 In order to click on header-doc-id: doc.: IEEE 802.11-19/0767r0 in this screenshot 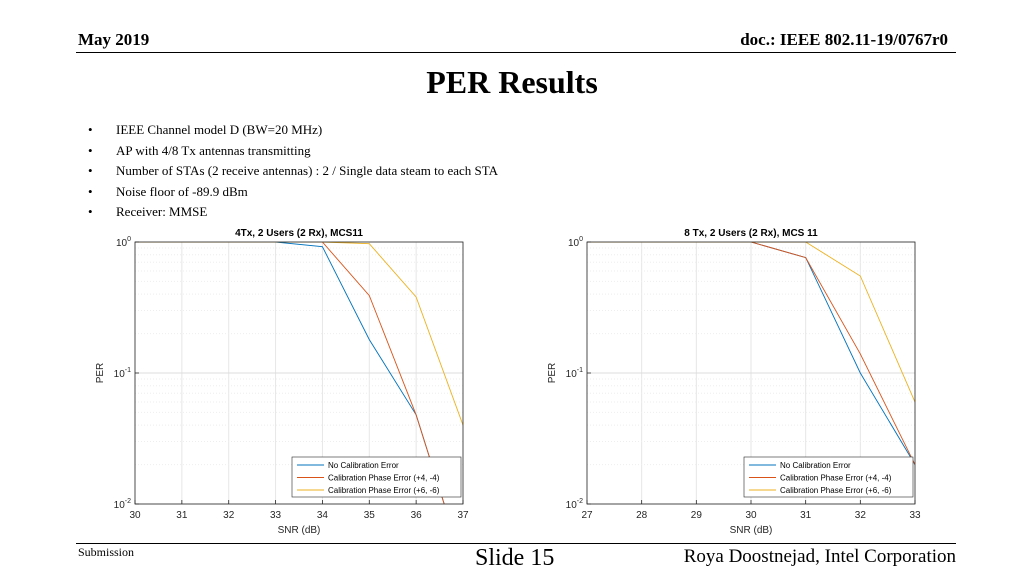, I will do `click(844, 39)`.